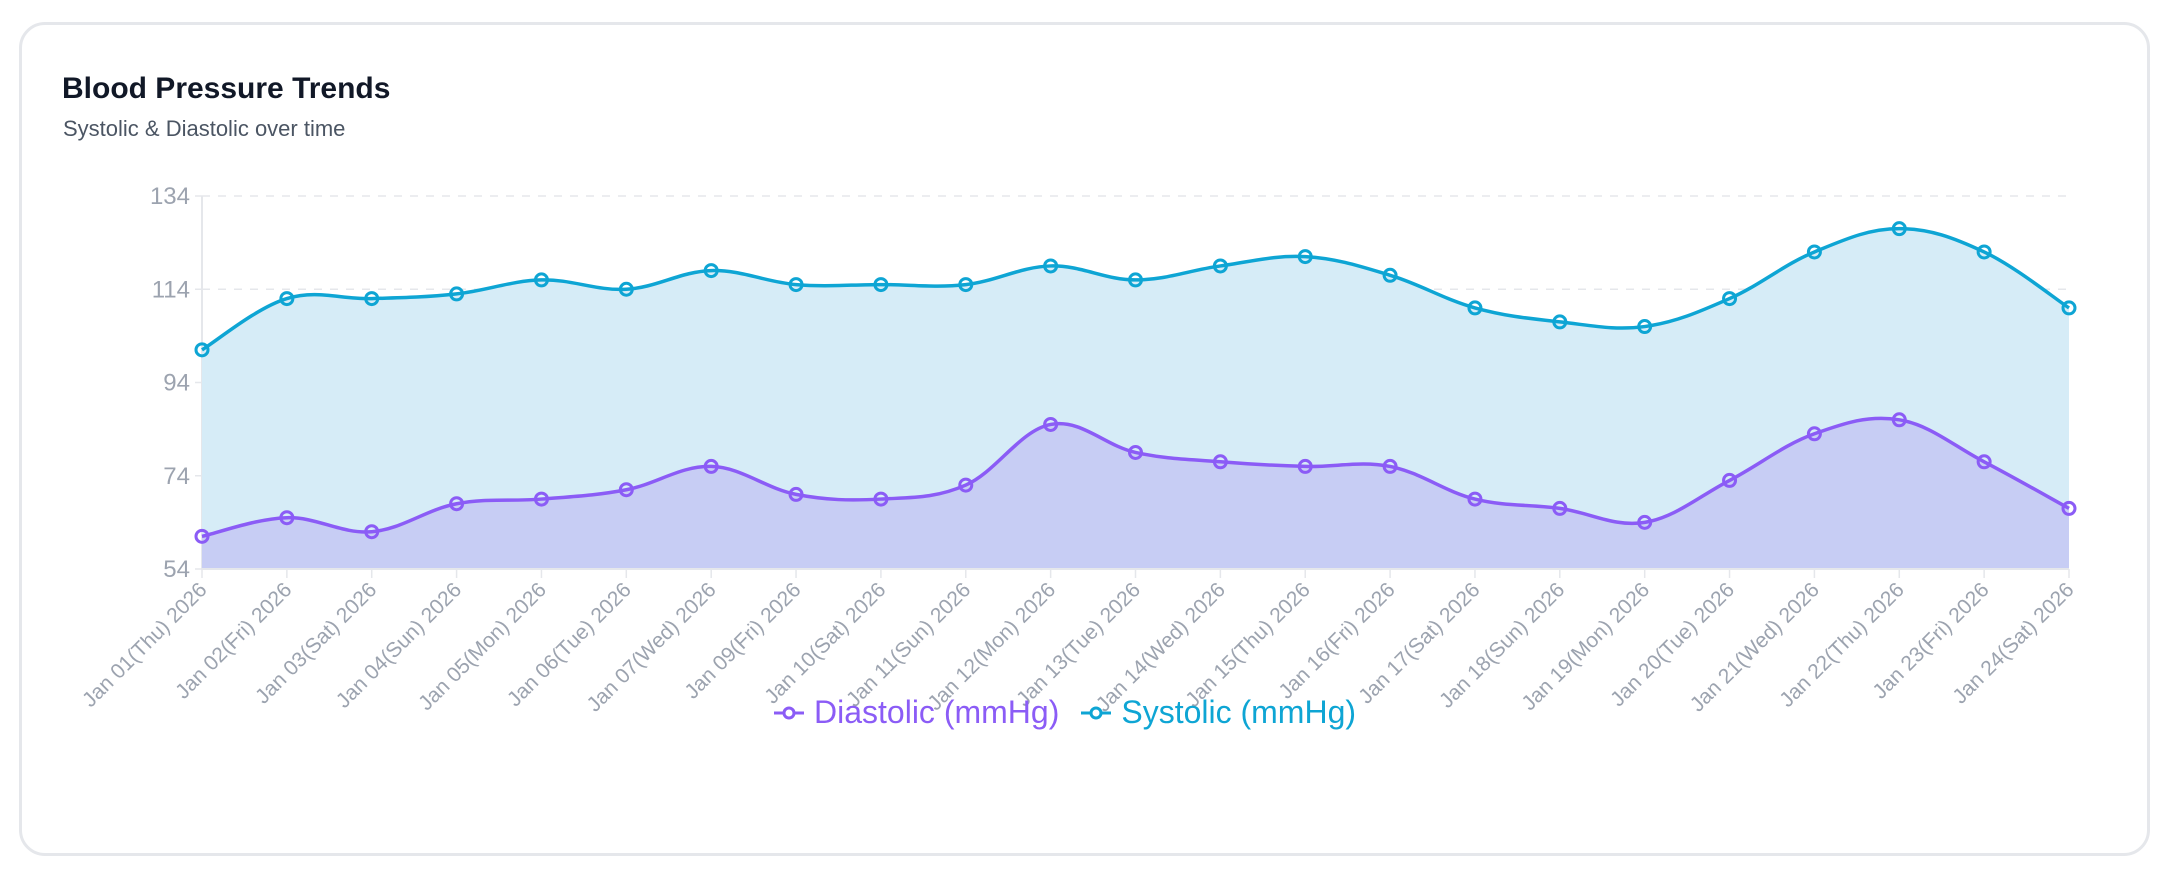 Image resolution: width=2176 pixels, height=880 pixels. What do you see at coordinates (1135, 289) in the screenshot?
I see `systolic-line` at bounding box center [1135, 289].